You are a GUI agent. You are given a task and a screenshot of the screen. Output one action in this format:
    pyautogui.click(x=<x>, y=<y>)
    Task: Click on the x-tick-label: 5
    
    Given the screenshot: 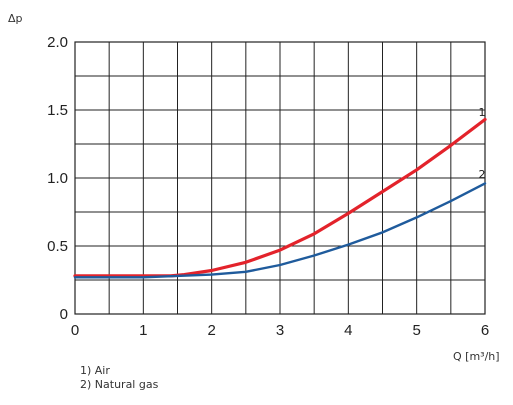 What is the action you would take?
    pyautogui.click(x=416, y=330)
    